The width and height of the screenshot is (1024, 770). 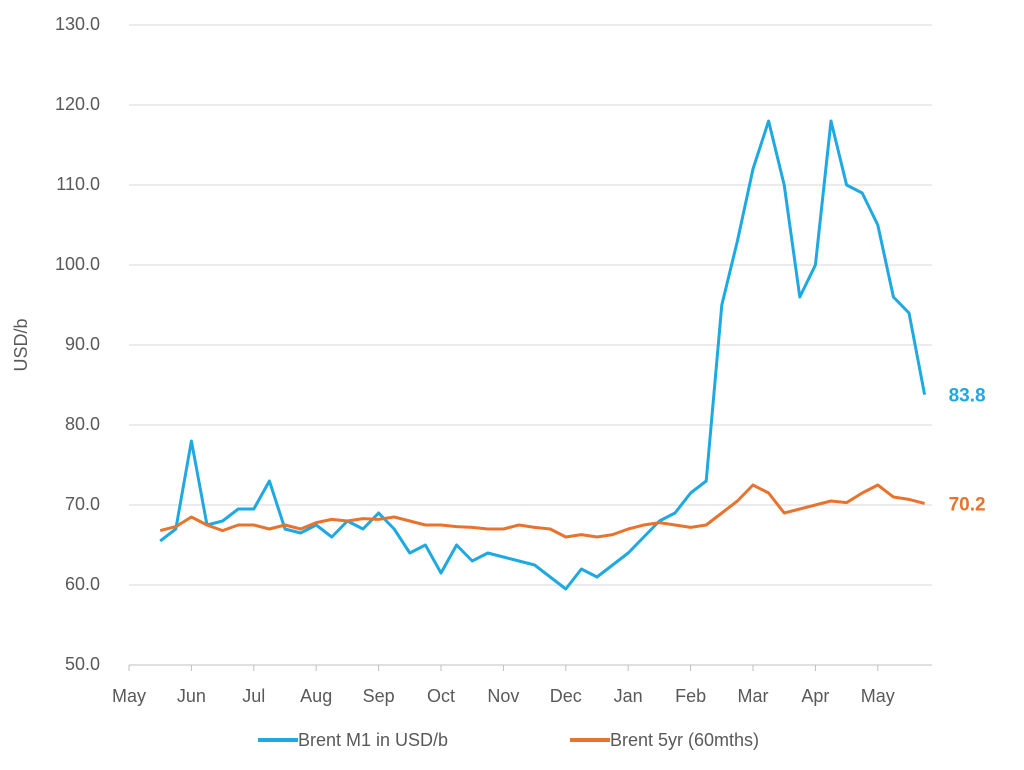 I want to click on data-label: 83.8, so click(x=967, y=396).